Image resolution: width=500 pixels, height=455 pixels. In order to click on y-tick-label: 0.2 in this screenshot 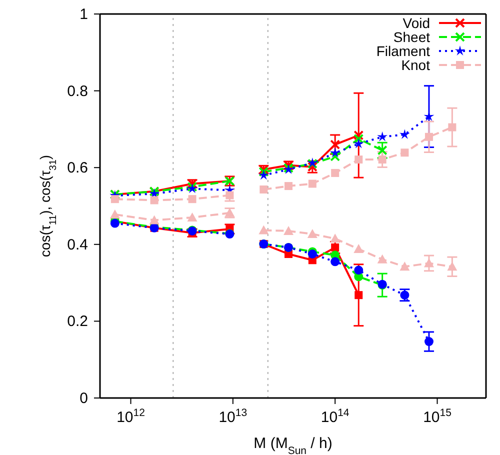, I will do `click(77, 321)`.